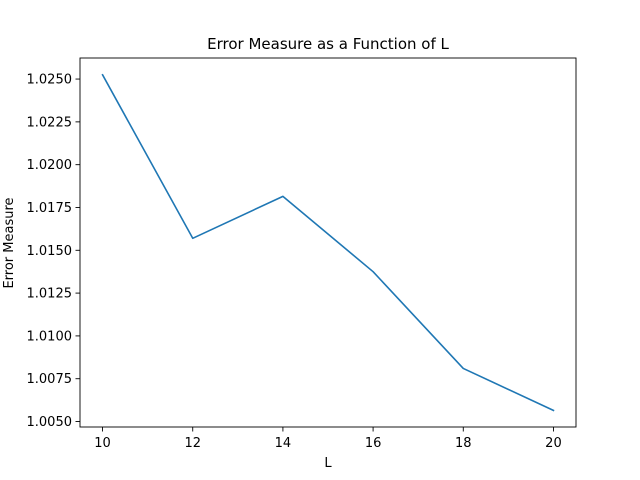 The width and height of the screenshot is (640, 480). Describe the element at coordinates (283, 443) in the screenshot. I see `x-tick-label: 14` at that location.